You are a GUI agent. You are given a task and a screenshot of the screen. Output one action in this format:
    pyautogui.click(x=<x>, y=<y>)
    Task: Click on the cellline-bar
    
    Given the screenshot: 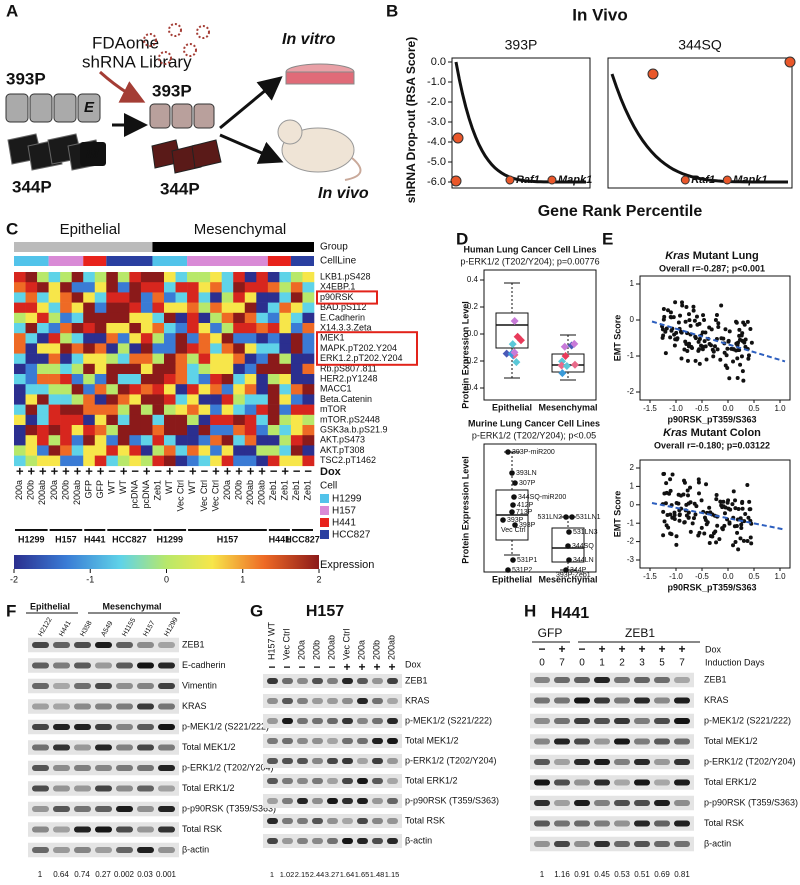 What is the action you would take?
    pyautogui.click(x=170, y=261)
    